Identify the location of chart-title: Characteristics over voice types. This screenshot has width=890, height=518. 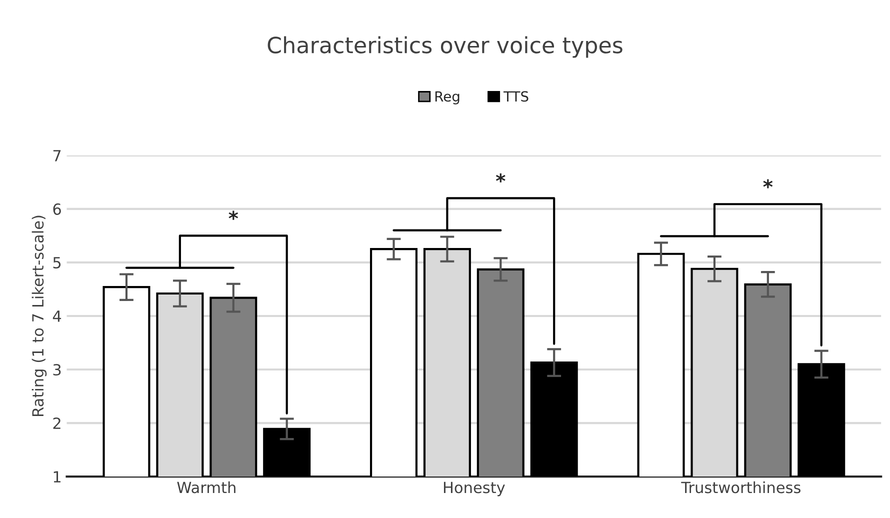
(445, 47).